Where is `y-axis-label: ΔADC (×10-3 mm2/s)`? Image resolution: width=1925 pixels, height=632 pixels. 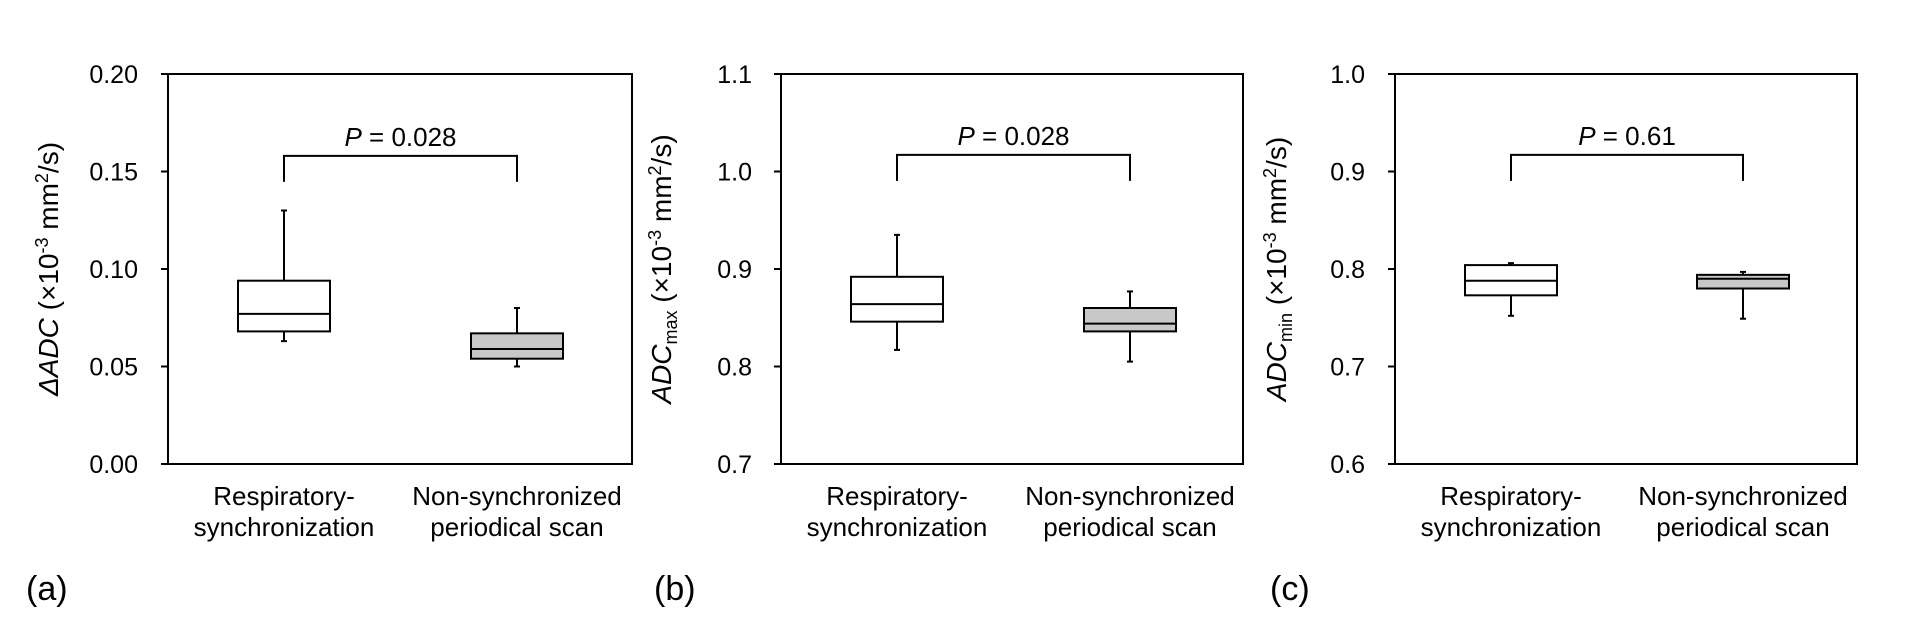 y-axis-label: ΔADC (×10-3 mm2/s) is located at coordinates (48, 269).